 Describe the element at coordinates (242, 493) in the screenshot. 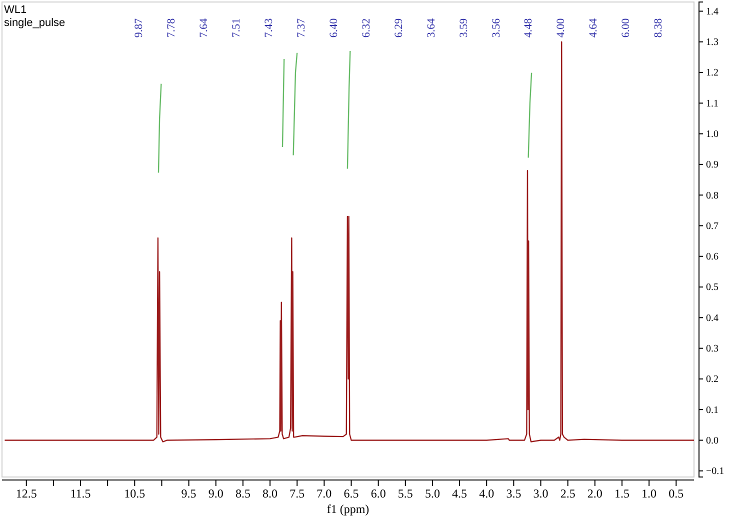

I see `x-tick-label: 8.5` at that location.